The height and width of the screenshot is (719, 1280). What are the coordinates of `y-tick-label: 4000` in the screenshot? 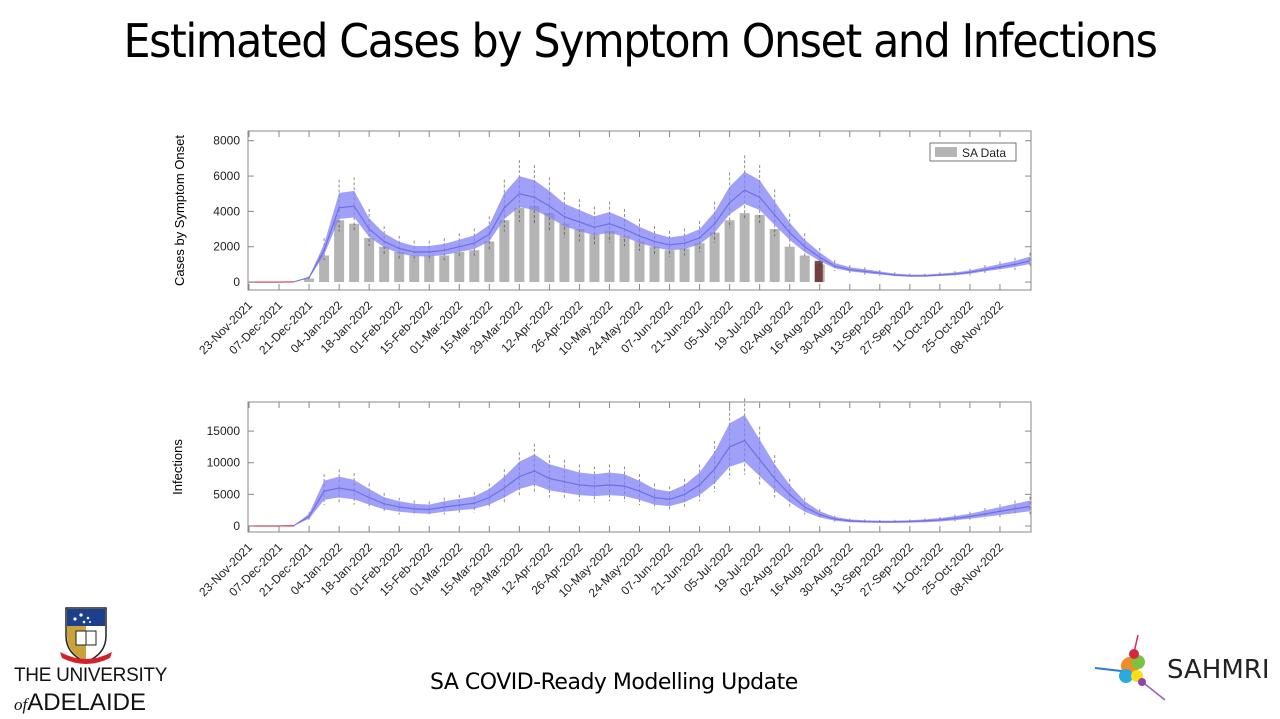 It's located at (226, 211).